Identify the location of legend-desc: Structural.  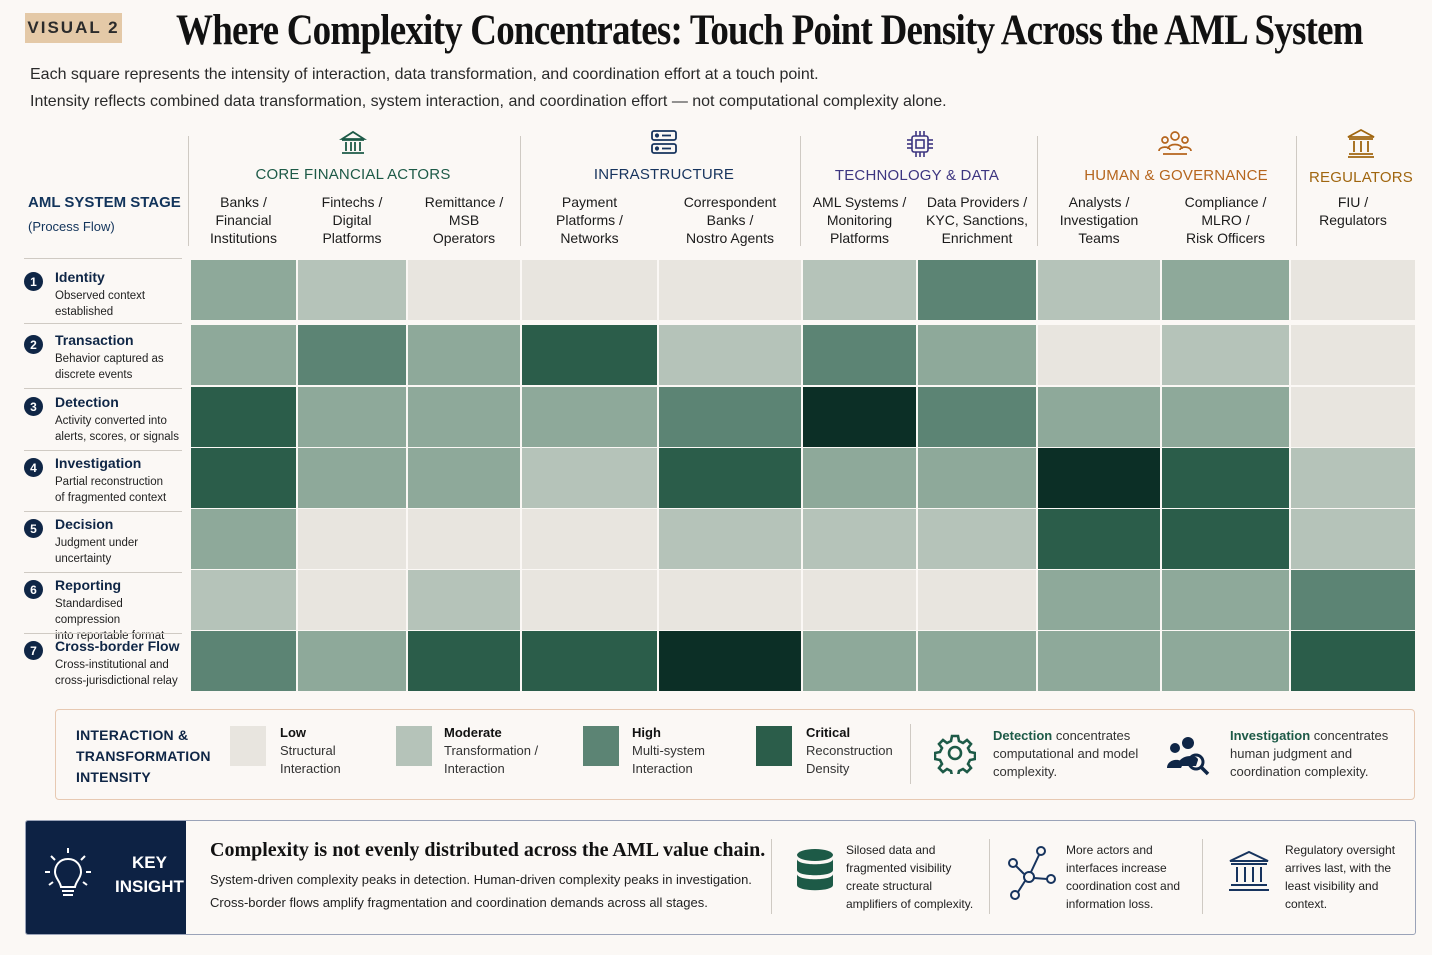
(308, 750).